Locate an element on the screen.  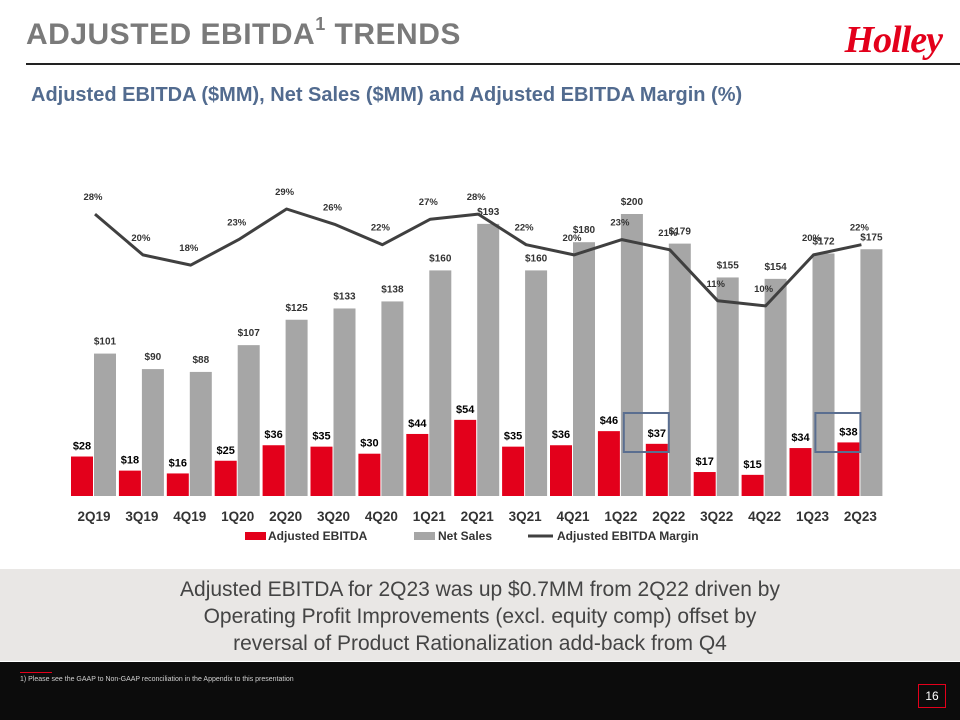
margin-label: 10% is located at coordinates (764, 289).